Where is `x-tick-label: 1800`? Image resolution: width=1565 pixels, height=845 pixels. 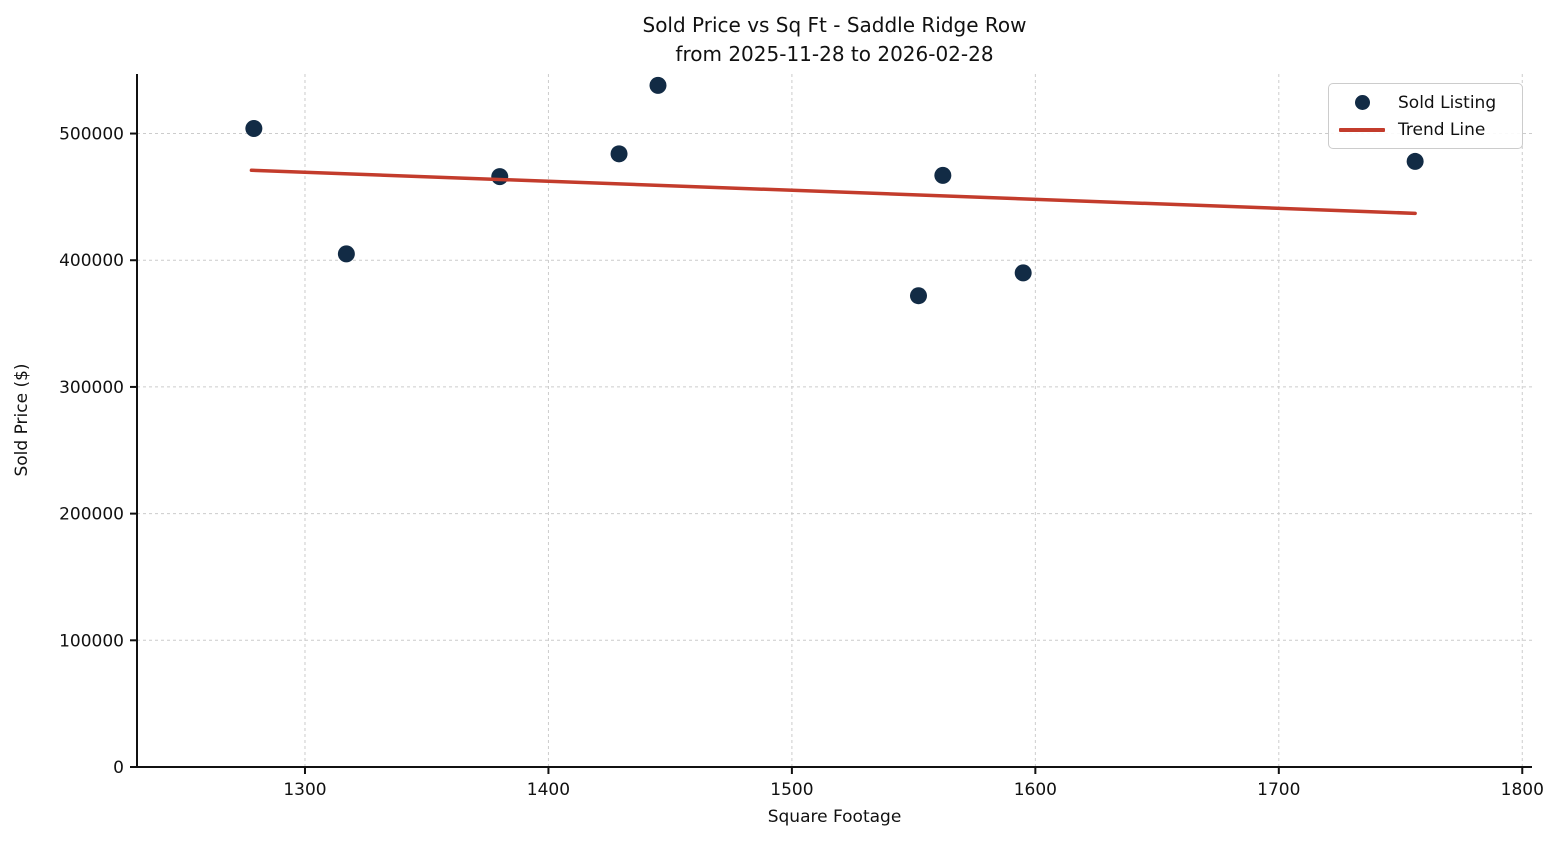
x-tick-label: 1800 is located at coordinates (1522, 790).